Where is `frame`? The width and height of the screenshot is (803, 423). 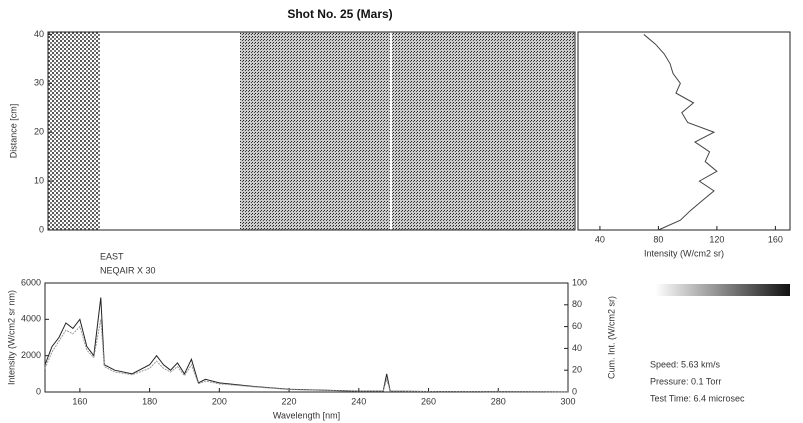
frame is located at coordinates (684, 131).